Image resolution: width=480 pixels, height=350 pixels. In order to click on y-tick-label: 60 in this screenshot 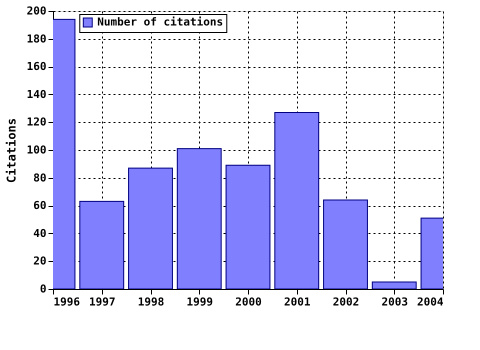, I will do `click(39, 205)`.